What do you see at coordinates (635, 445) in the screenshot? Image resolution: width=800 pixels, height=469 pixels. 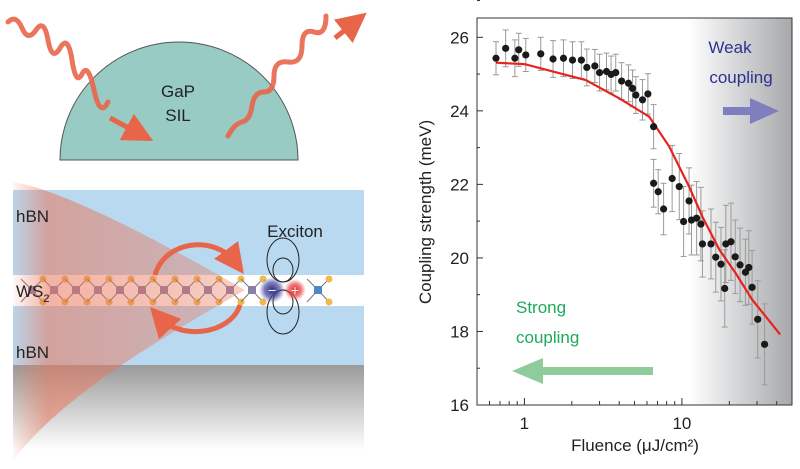 I see `x-axis-label: Fluence (μJ/cm²)` at bounding box center [635, 445].